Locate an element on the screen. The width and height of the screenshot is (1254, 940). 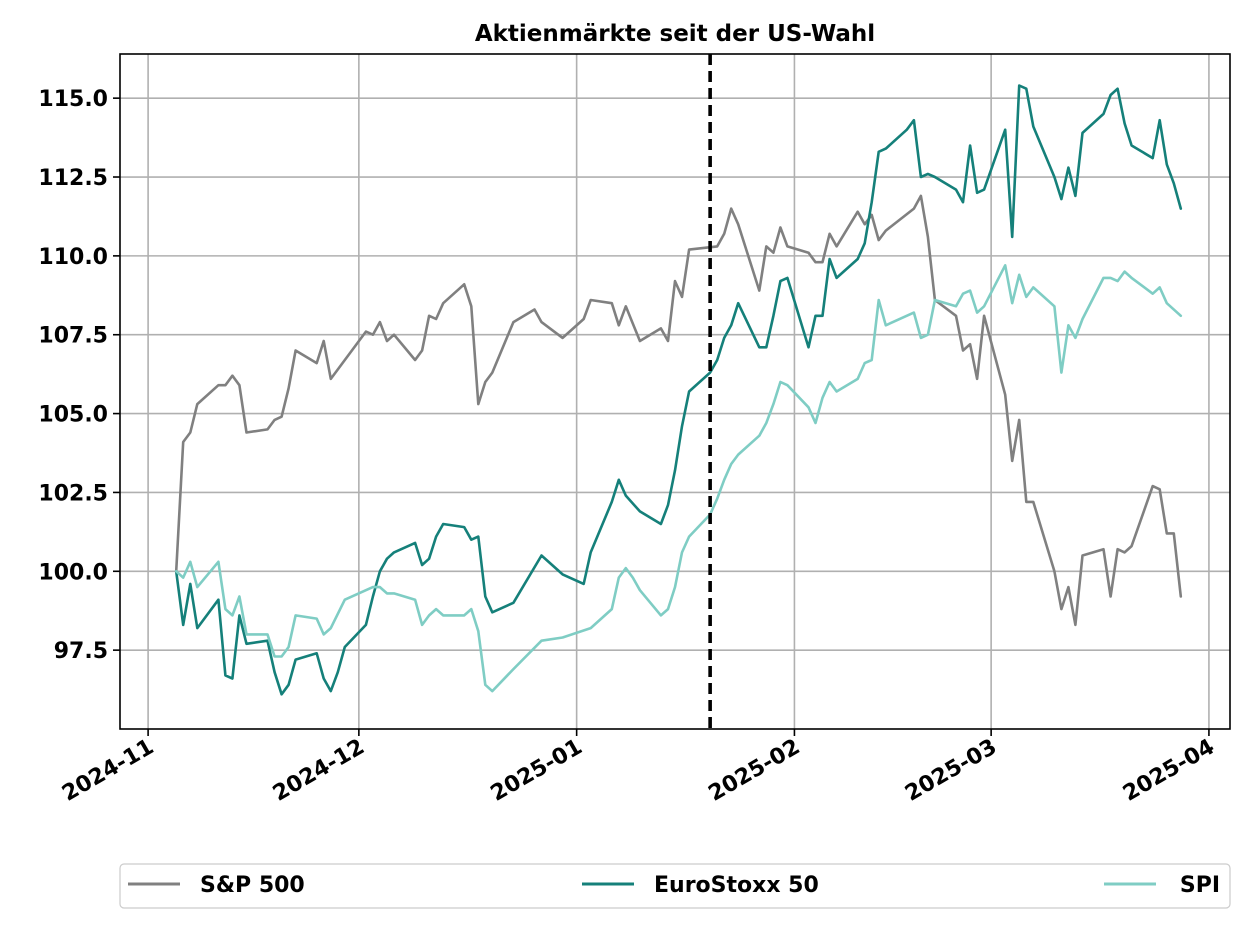
y-tick-label: 112.5 is located at coordinates (73, 178).